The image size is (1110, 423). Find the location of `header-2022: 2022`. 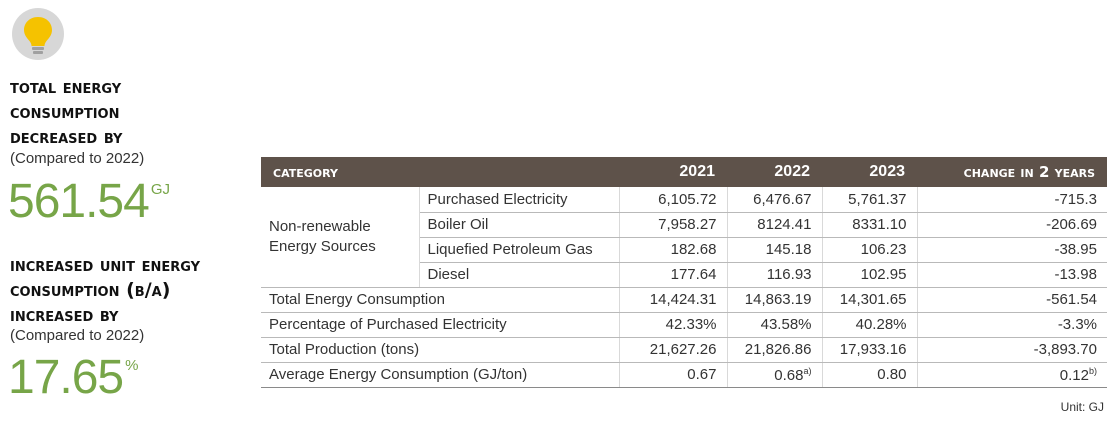

header-2022: 2022 is located at coordinates (774, 172).